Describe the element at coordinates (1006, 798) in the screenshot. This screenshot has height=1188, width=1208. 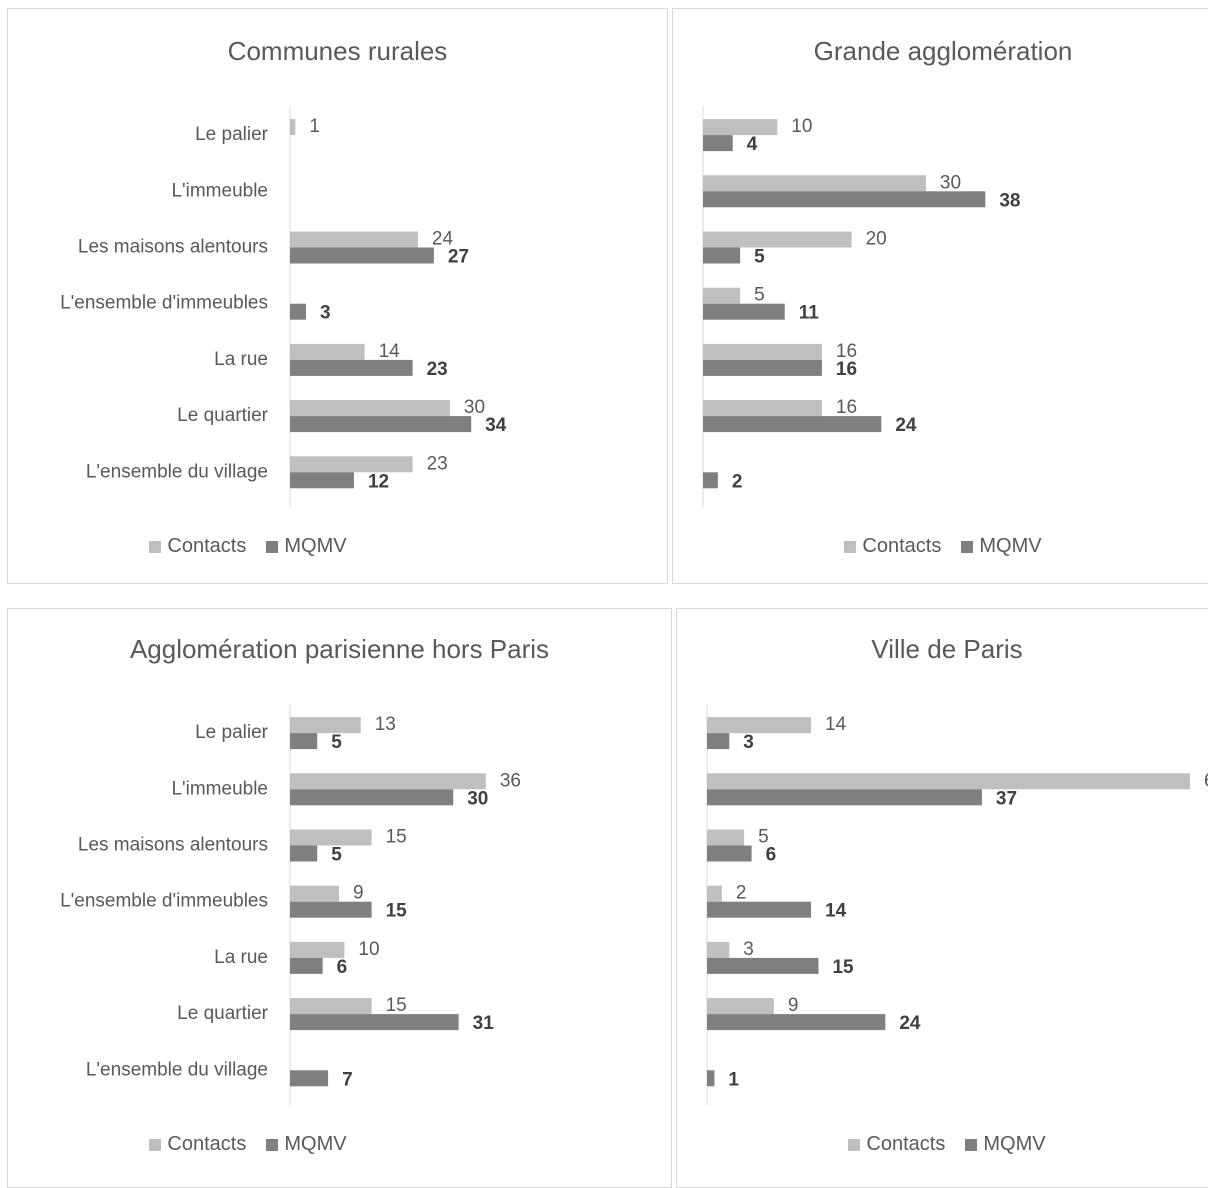
I see `data-label-mqmv: 37` at that location.